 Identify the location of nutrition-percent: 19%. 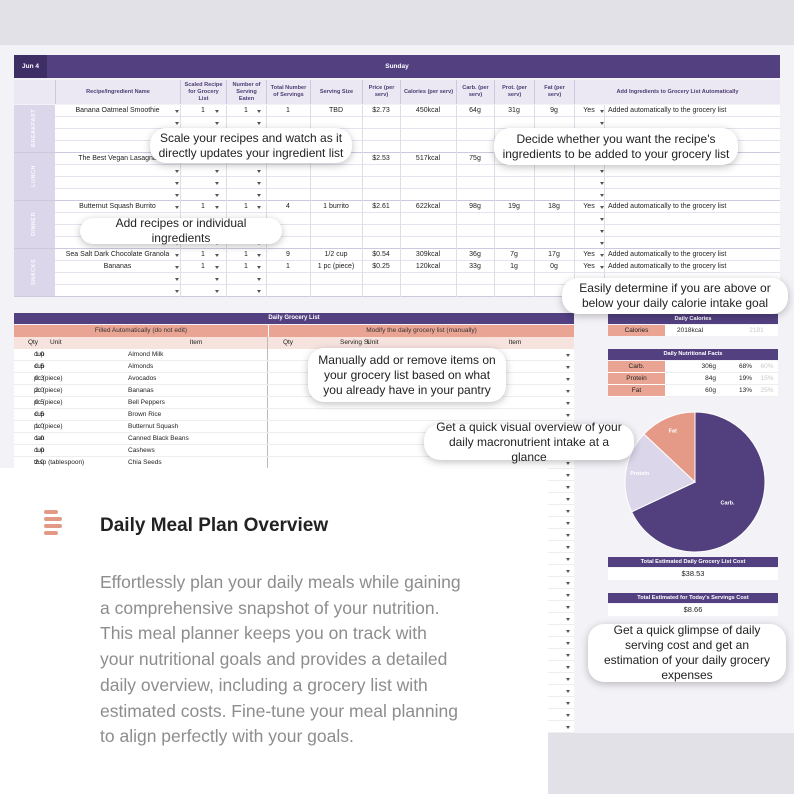
(739, 379).